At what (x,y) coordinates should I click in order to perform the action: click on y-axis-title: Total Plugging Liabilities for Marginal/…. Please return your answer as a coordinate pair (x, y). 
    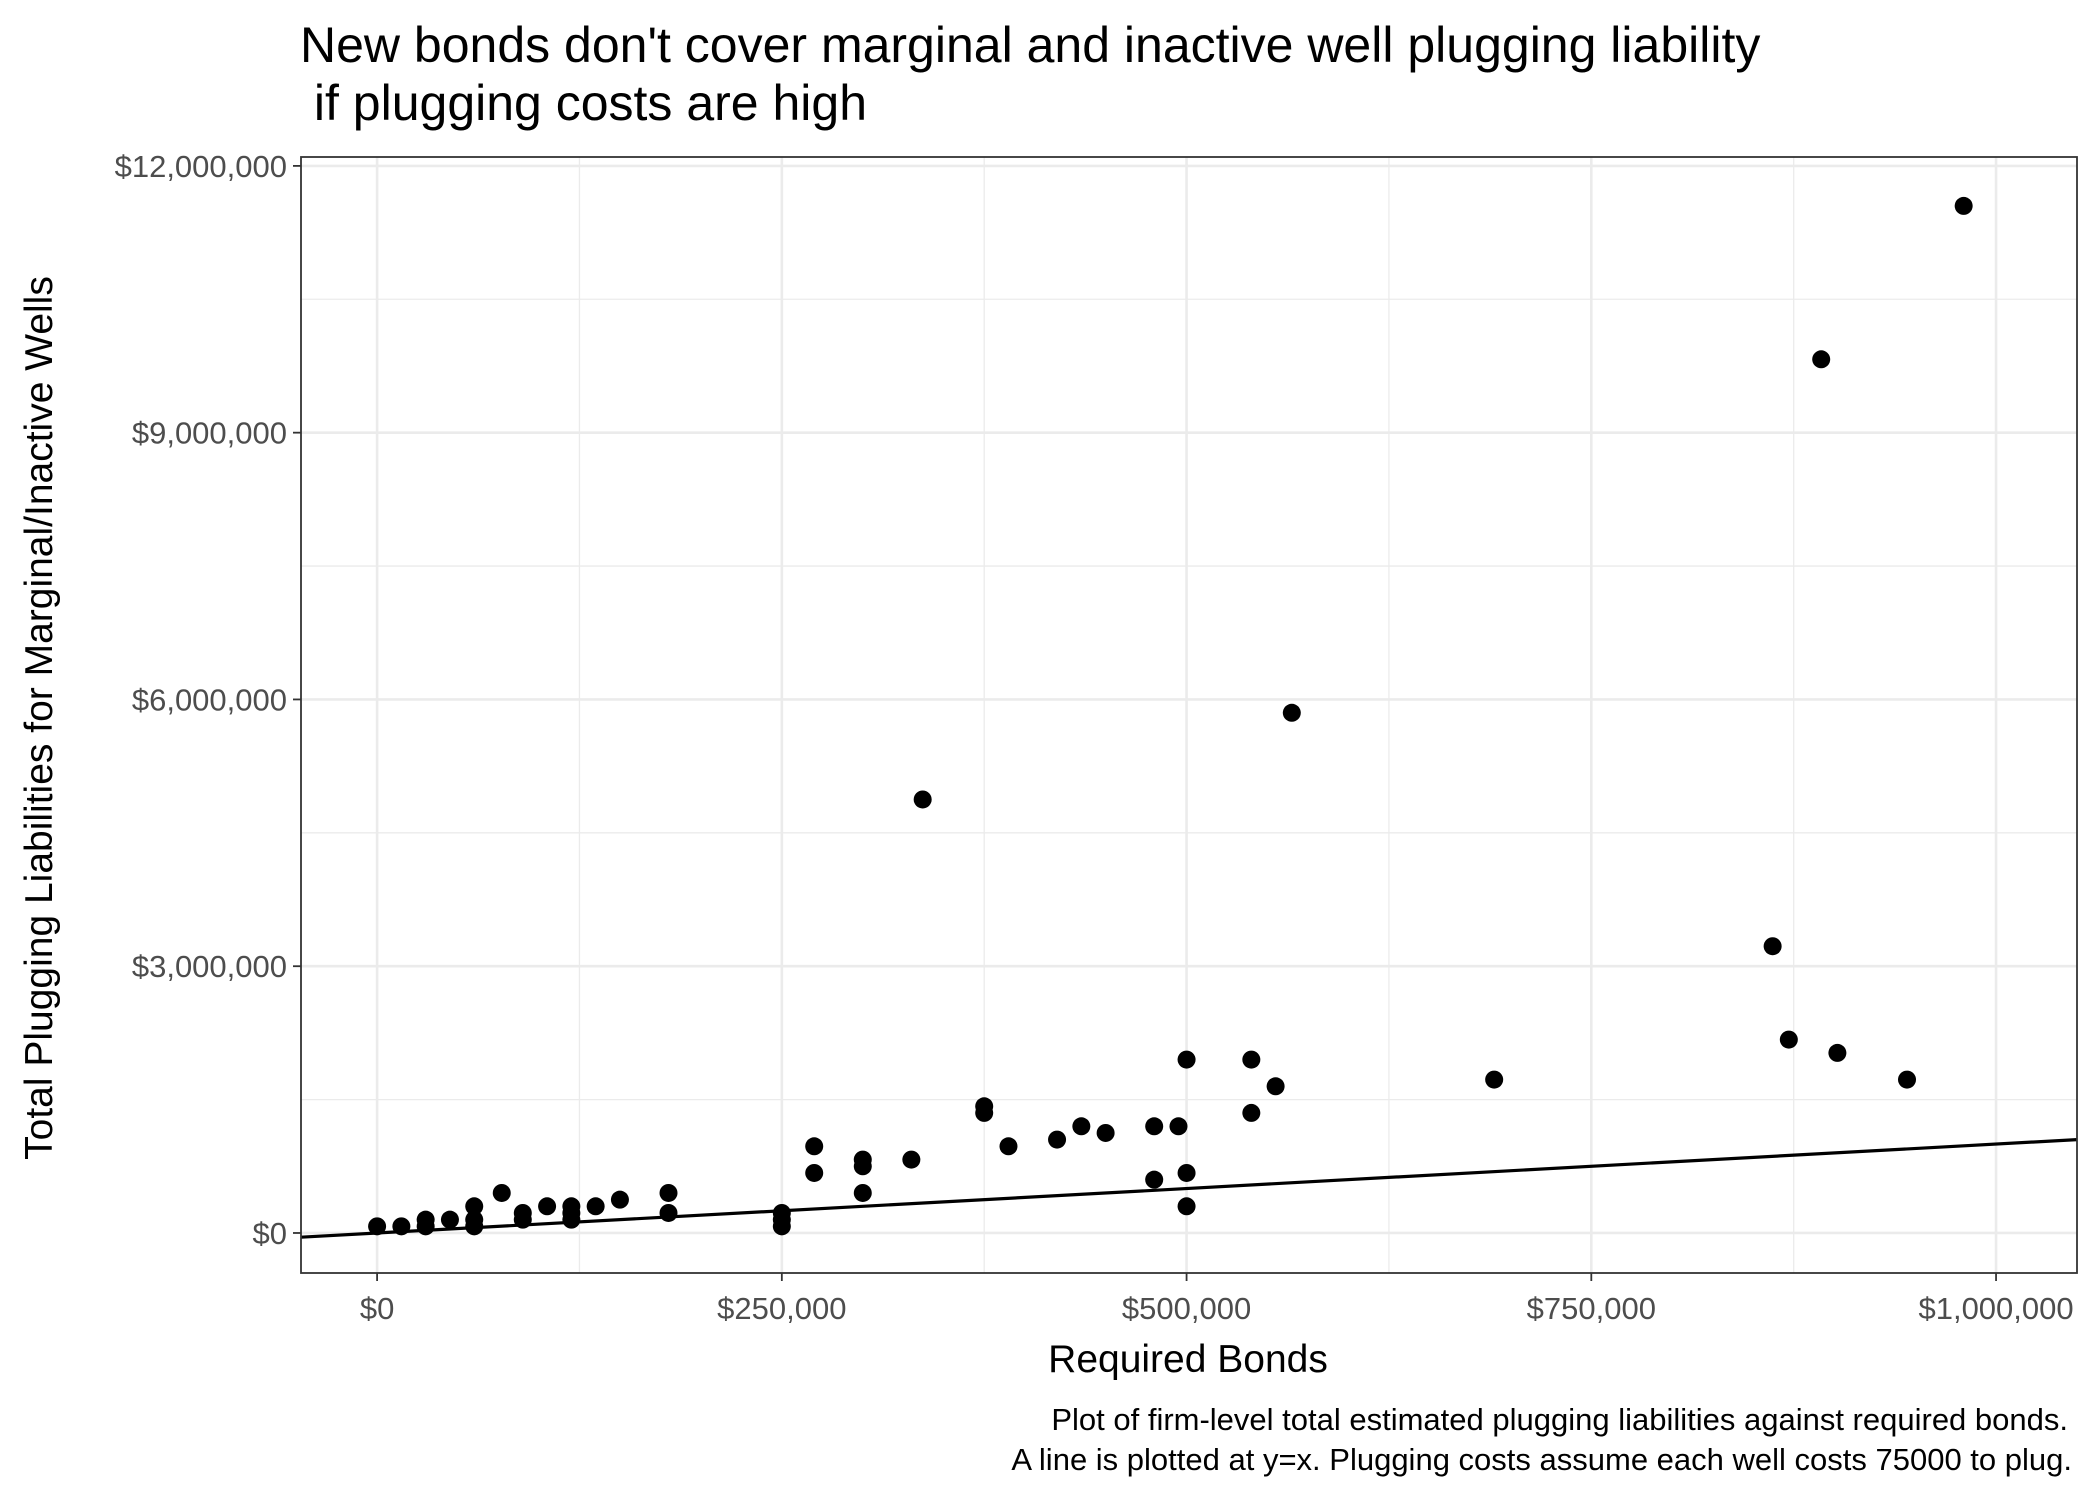
    Looking at the image, I should click on (39, 718).